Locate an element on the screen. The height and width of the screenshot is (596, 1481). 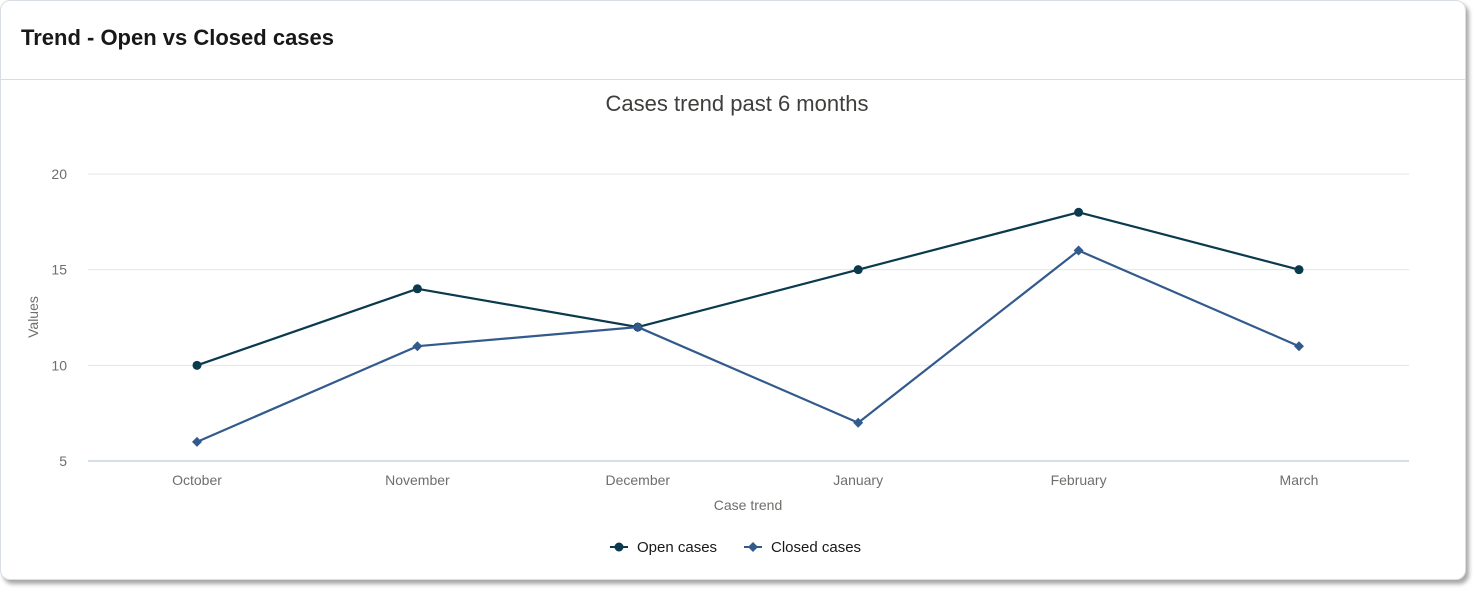
x-tick-label: January is located at coordinates (858, 480).